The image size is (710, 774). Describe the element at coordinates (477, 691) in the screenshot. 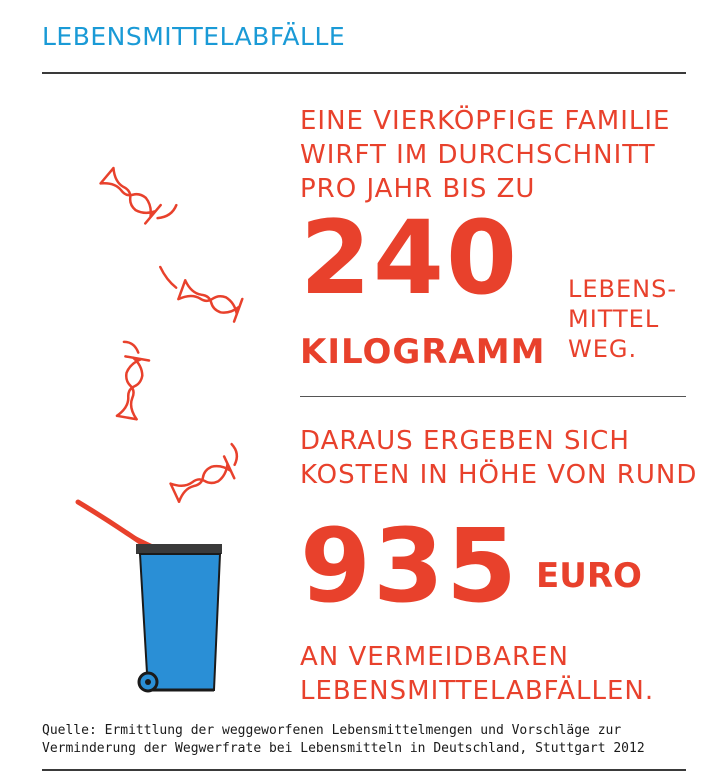

I see `cost-outro-line: LEBENSMITTELABFÄLLEN.` at that location.